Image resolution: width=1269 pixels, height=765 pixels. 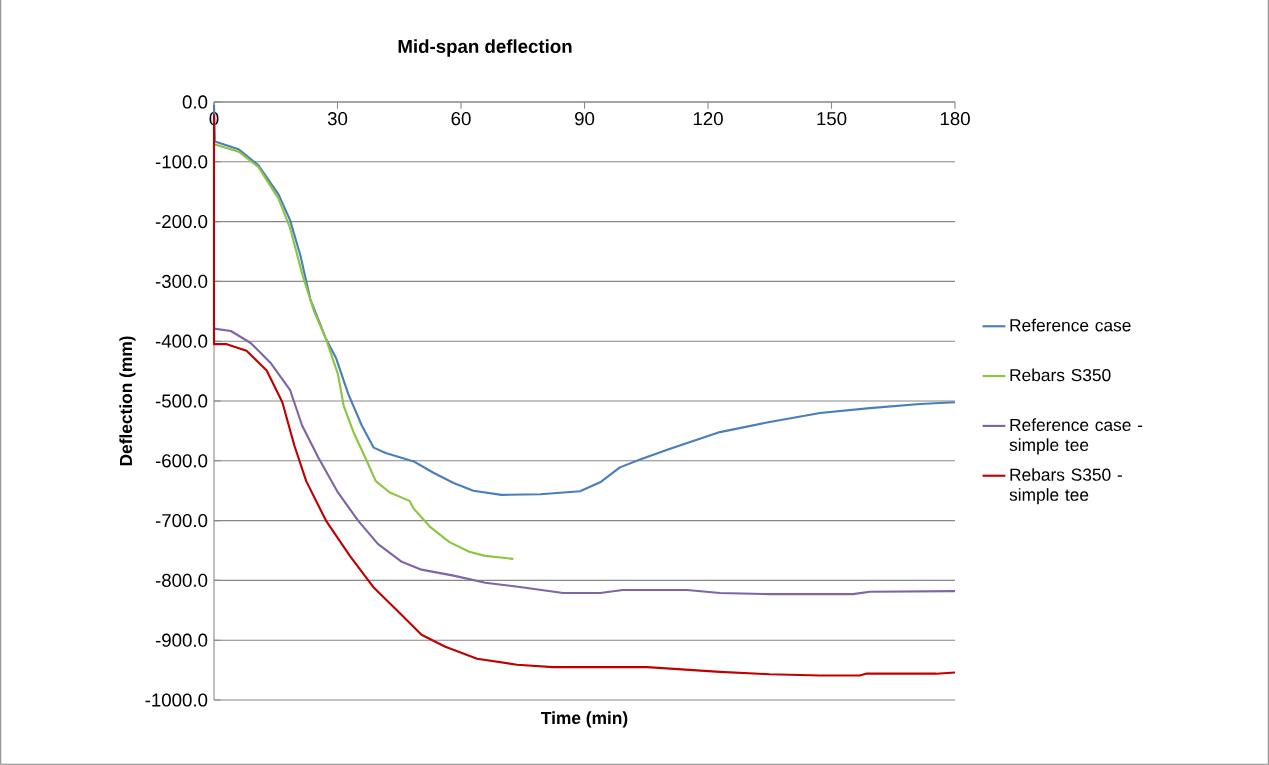 I want to click on y-tick-label: -1000.0, so click(x=176, y=700).